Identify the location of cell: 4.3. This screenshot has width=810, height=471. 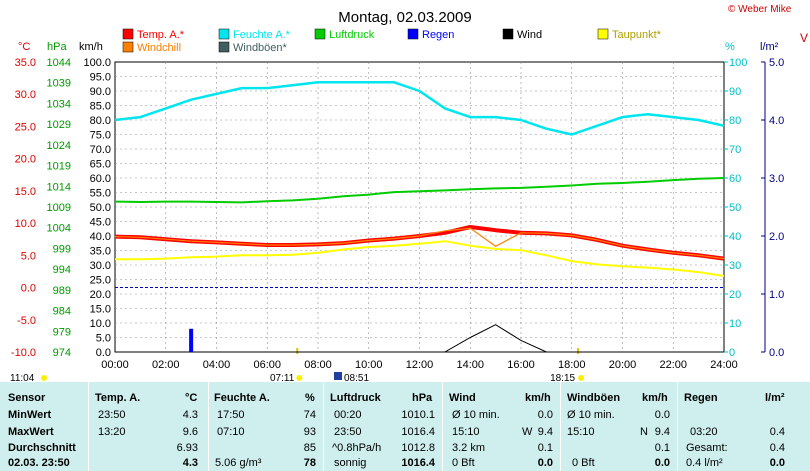
(190, 415).